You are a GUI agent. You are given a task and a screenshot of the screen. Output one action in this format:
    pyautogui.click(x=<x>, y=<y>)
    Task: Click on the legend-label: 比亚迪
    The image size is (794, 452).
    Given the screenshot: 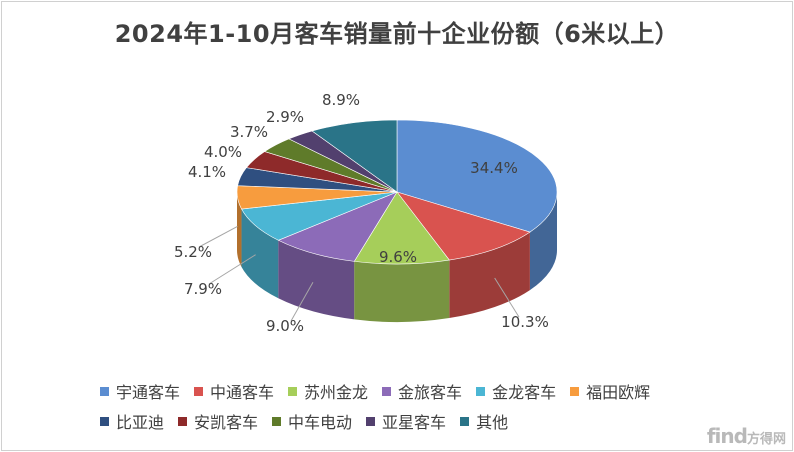 What is the action you would take?
    pyautogui.click(x=140, y=422)
    